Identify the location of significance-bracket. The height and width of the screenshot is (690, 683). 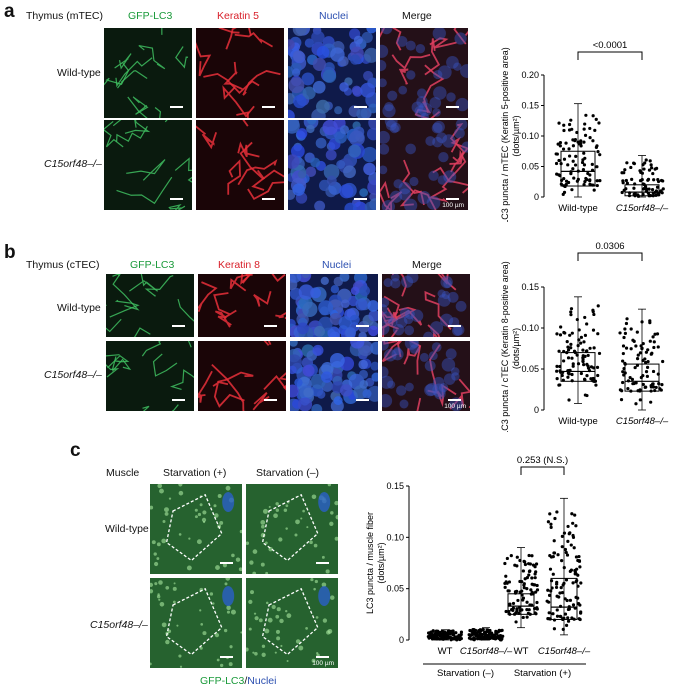
(542, 470).